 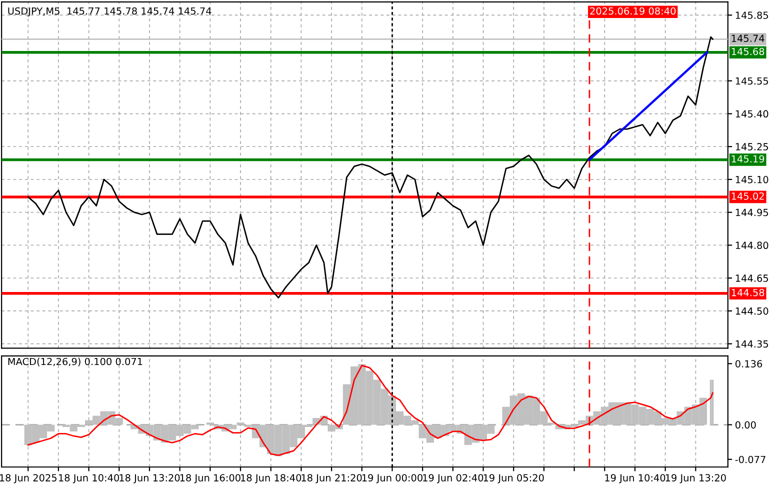 What do you see at coordinates (748, 52) in the screenshot?
I see `ref-line-label: 145.68` at bounding box center [748, 52].